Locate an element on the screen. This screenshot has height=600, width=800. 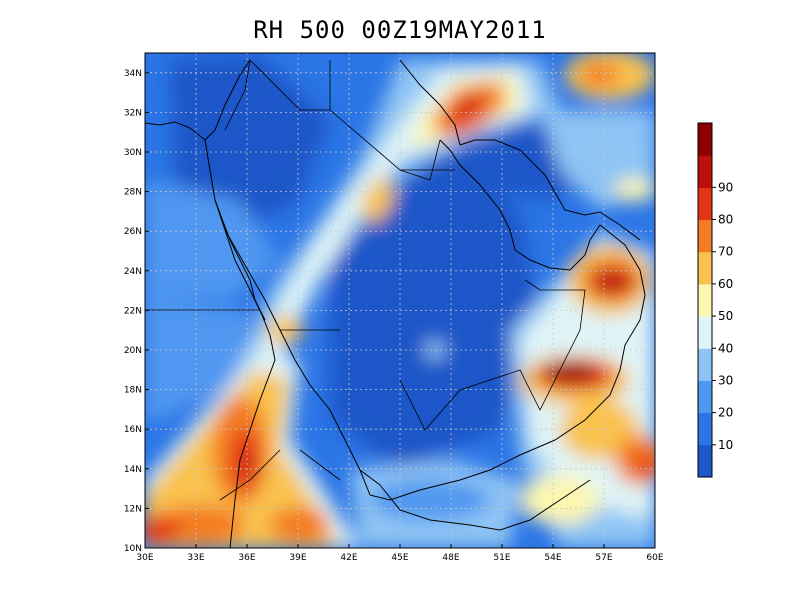
lon-tick-label: 57E is located at coordinates (603, 558).